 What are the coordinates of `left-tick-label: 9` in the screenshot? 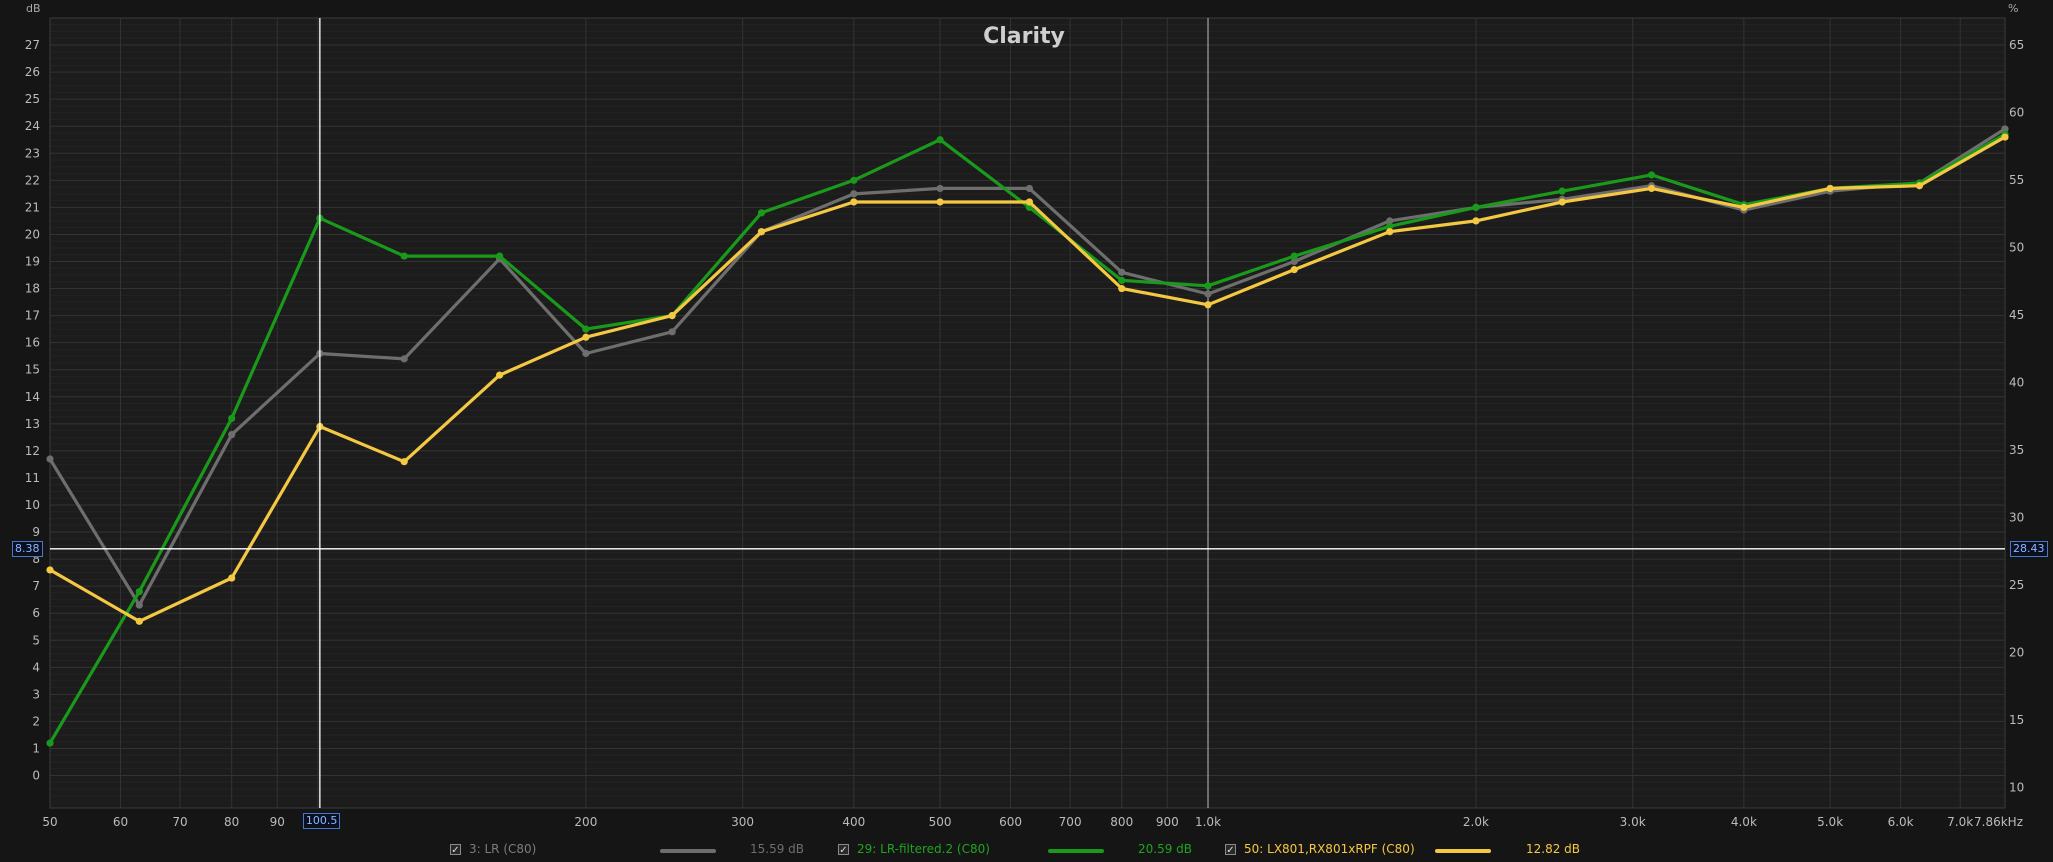 It's located at (36, 532).